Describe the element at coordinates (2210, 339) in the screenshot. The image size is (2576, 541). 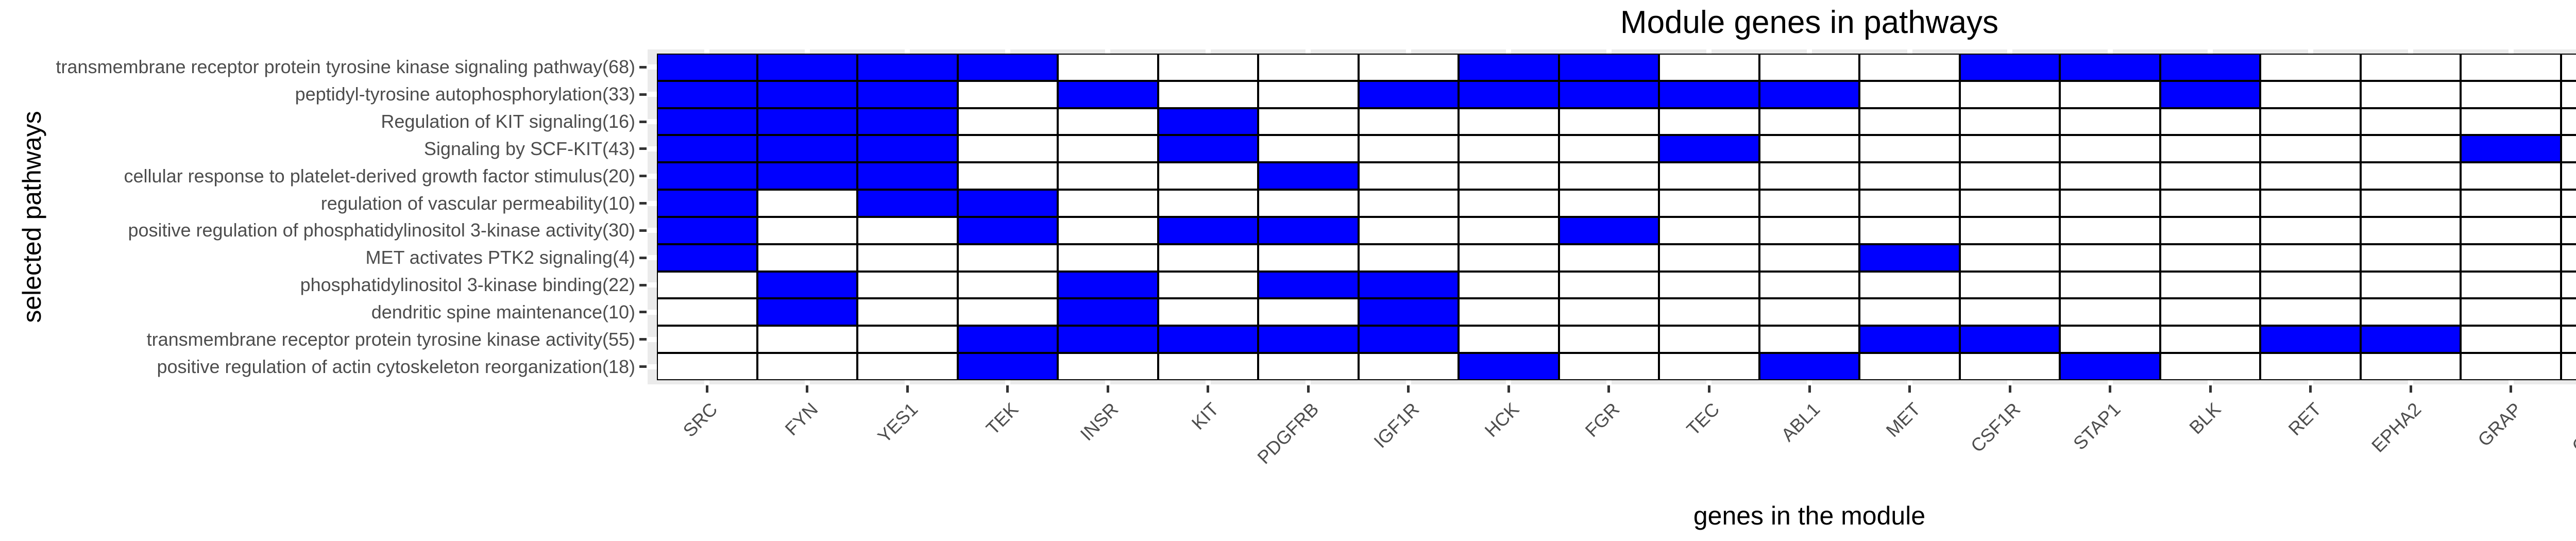
I see `heatmap-cell-BLK-r11` at that location.